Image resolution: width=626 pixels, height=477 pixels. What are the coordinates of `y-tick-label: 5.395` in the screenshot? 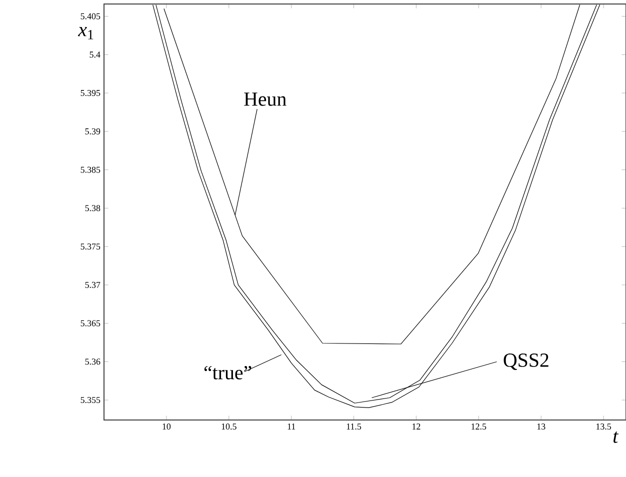 It's located at (90, 93).